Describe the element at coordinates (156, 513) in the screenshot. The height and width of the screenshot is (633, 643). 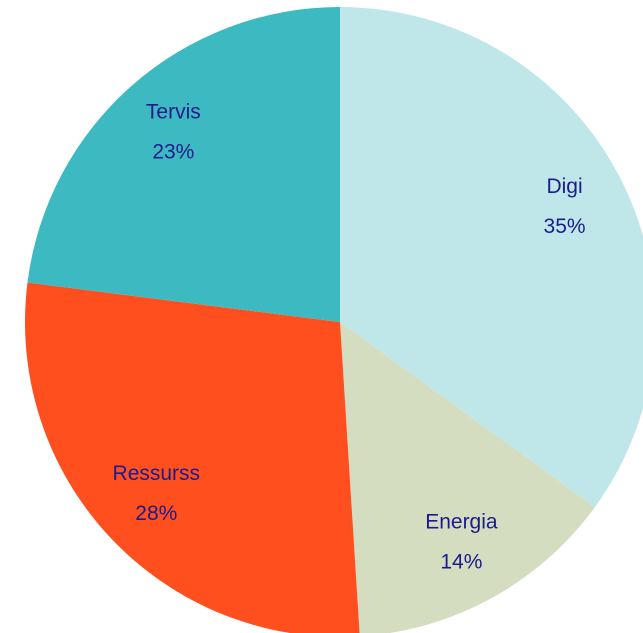
I see `slice-value-label: 28%` at that location.